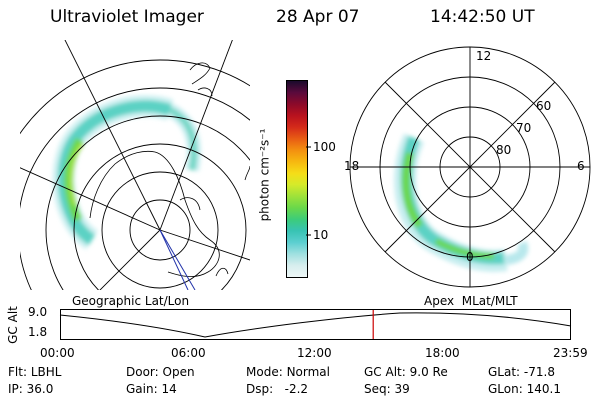 The image size is (600, 400). What do you see at coordinates (40, 389) in the screenshot?
I see `ip-value: 36.0` at bounding box center [40, 389].